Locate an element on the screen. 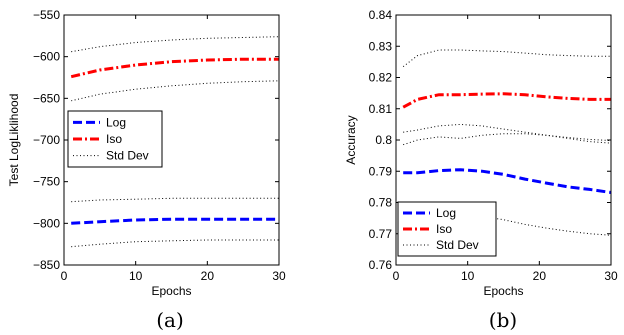 Image resolution: width=624 pixels, height=335 pixels. y-tick-label: 0.82 is located at coordinates (381, 78).